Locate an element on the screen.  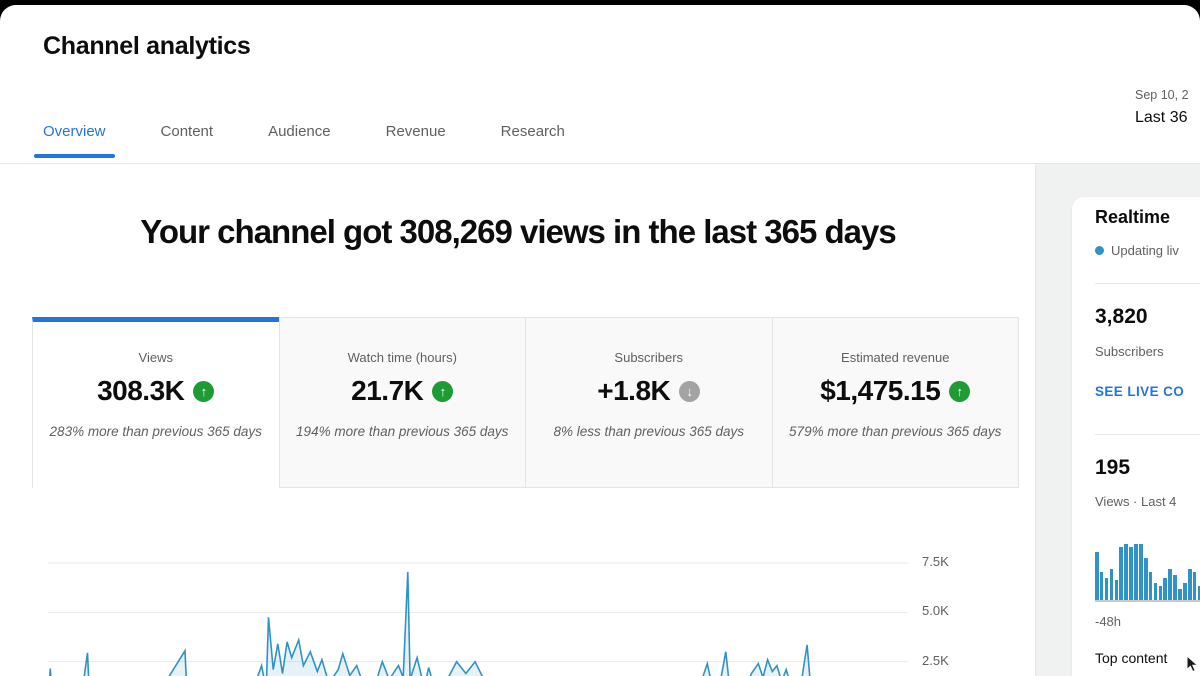
metric-value: 308.3K is located at coordinates (141, 390).